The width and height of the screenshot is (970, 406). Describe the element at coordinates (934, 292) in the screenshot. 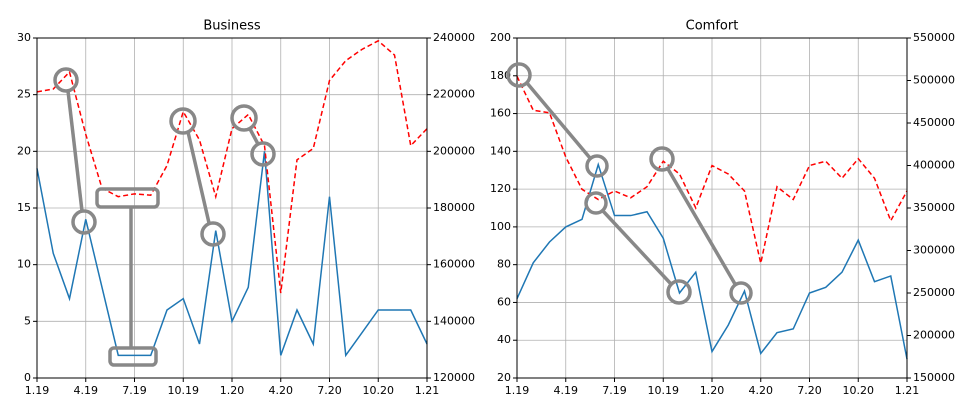

I see `y2-tick-label: 250000` at that location.